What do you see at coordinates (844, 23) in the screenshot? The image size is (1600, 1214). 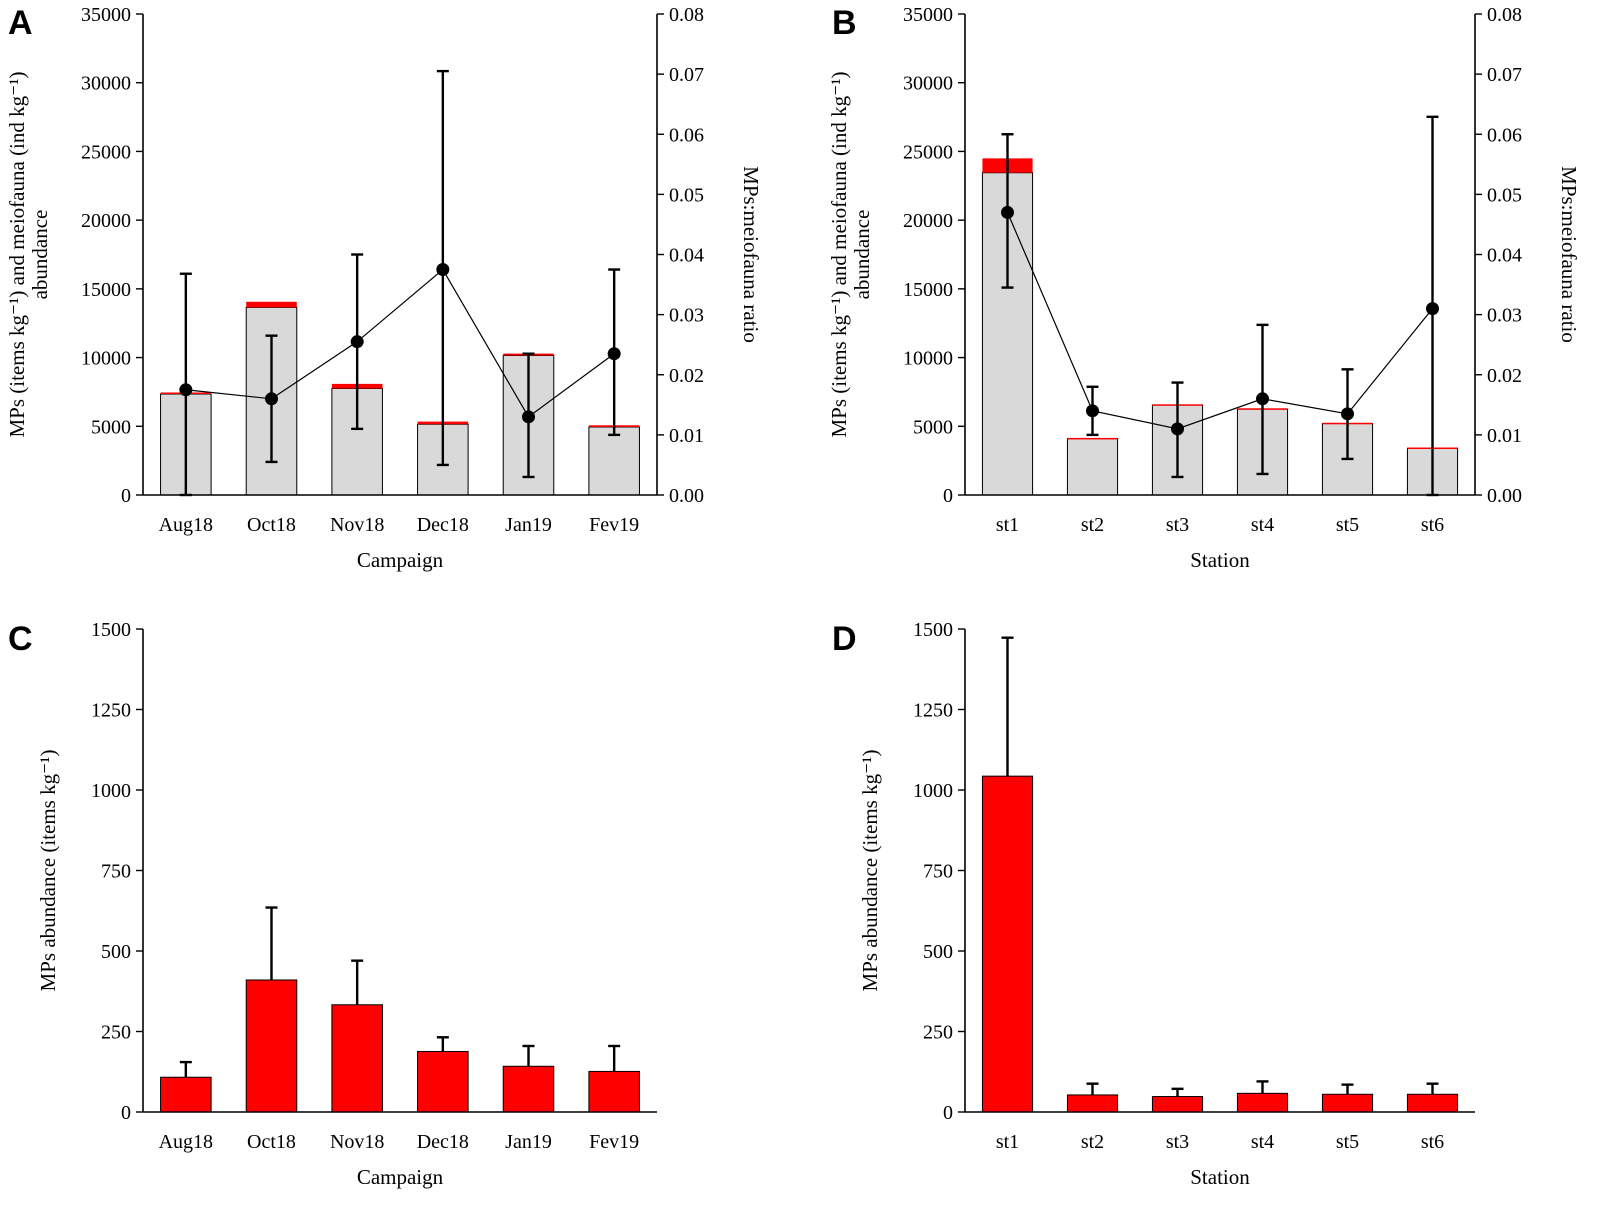 I see `panel-letter: B` at bounding box center [844, 23].